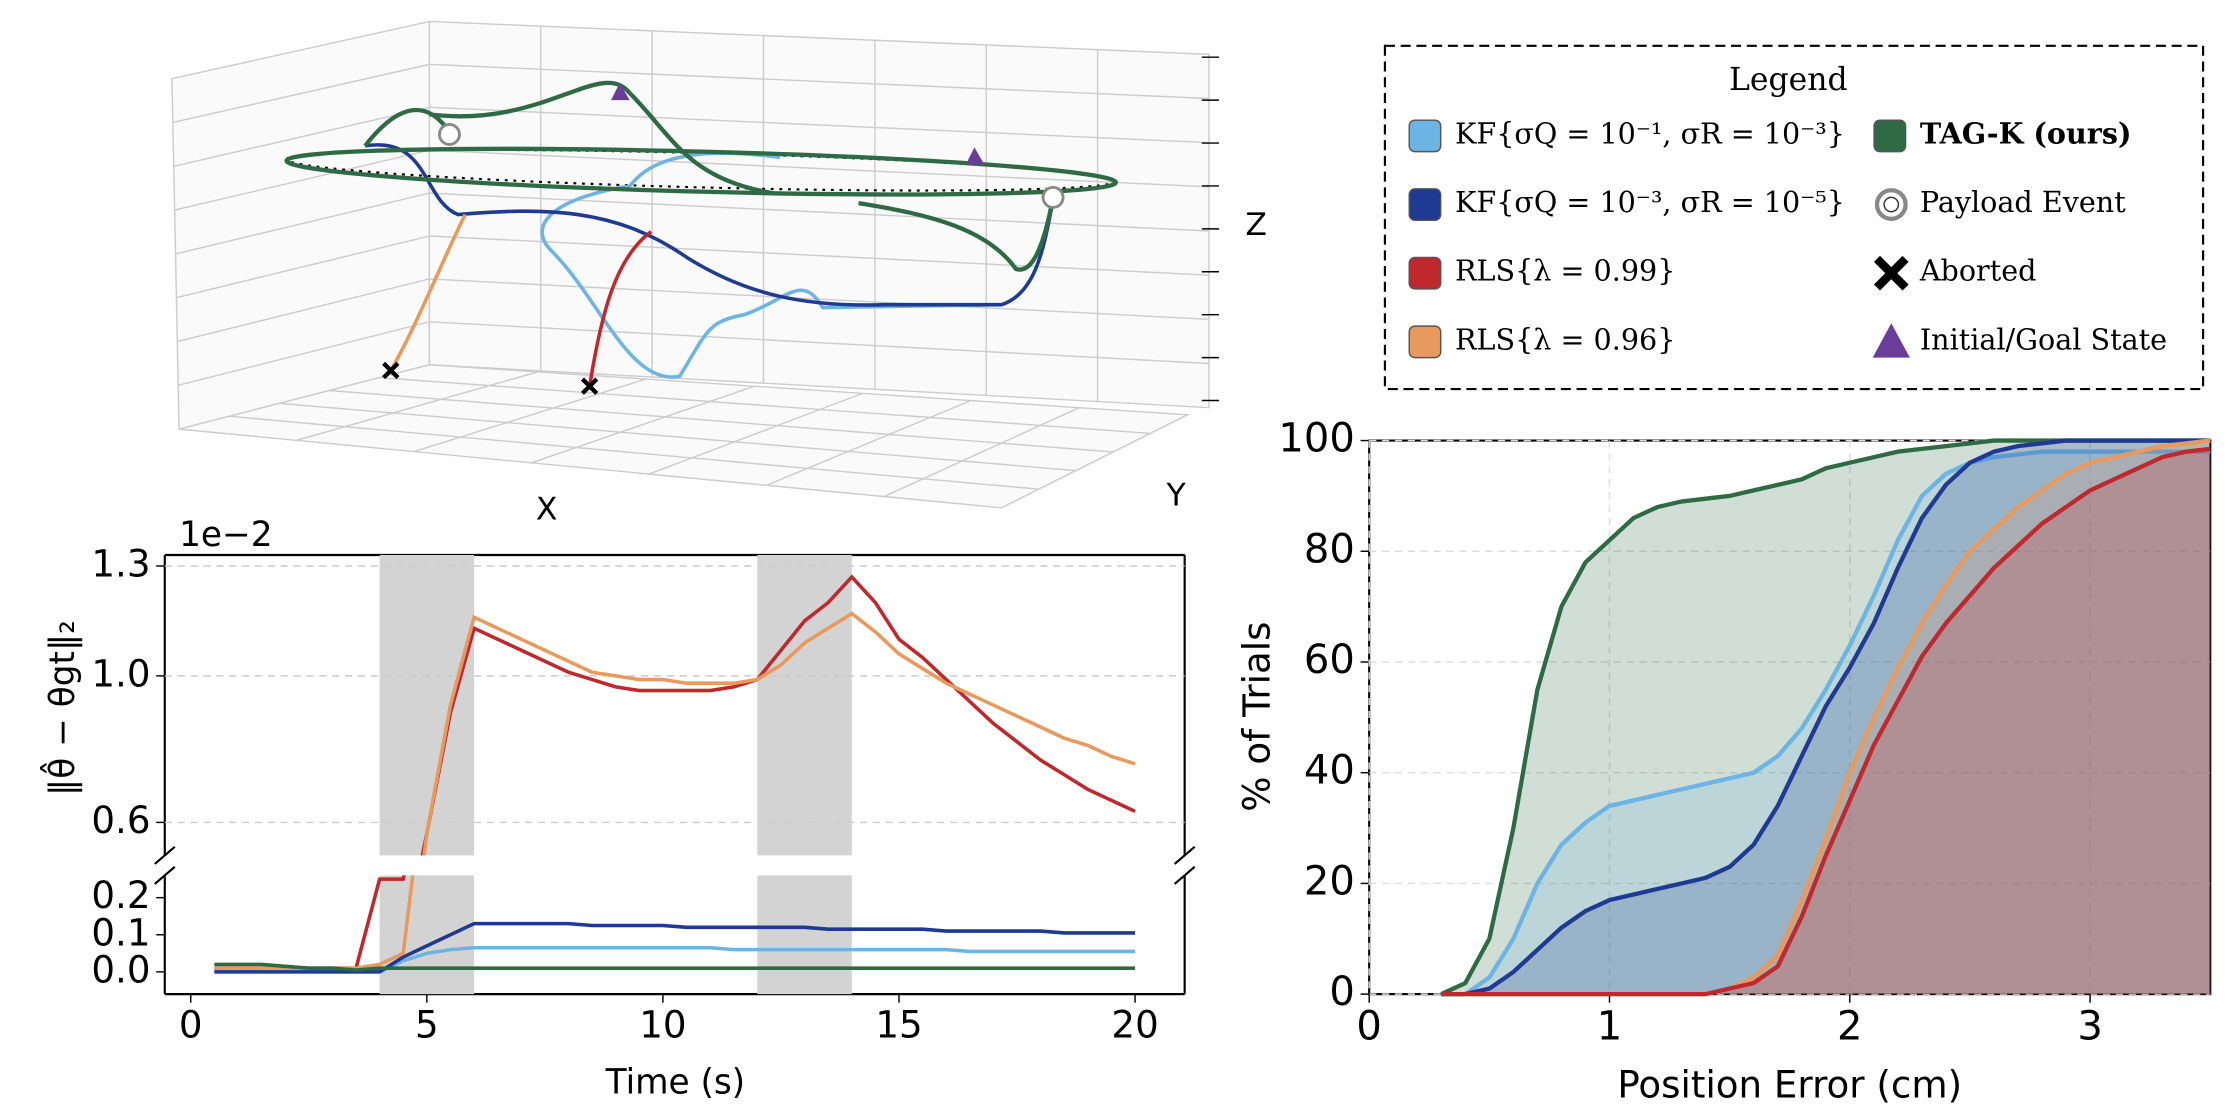 This screenshot has width=2232, height=1120. Describe the element at coordinates (1789, 1085) in the screenshot. I see `x-axis-label: Position Error (cm)` at that location.